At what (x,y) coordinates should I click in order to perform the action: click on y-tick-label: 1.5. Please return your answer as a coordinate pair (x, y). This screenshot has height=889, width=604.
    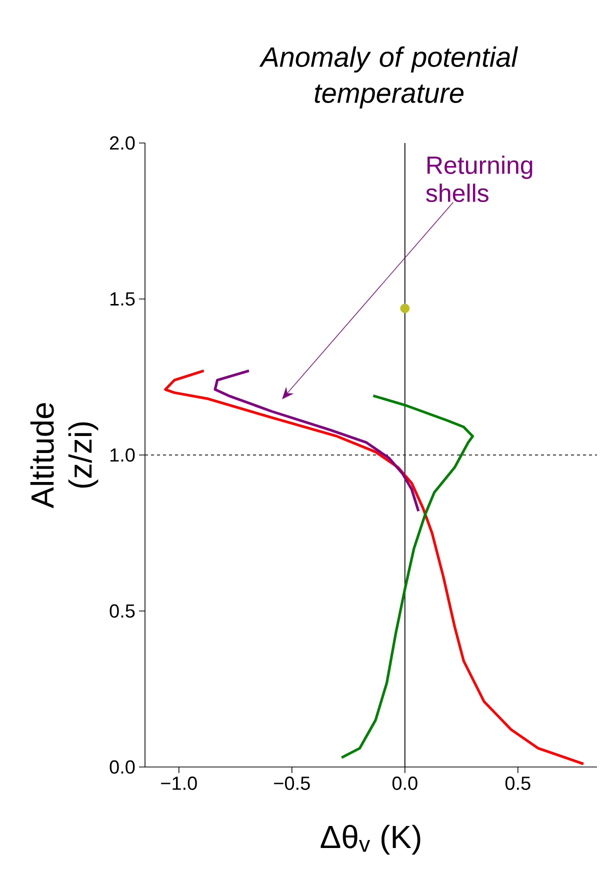
    Looking at the image, I should click on (122, 299).